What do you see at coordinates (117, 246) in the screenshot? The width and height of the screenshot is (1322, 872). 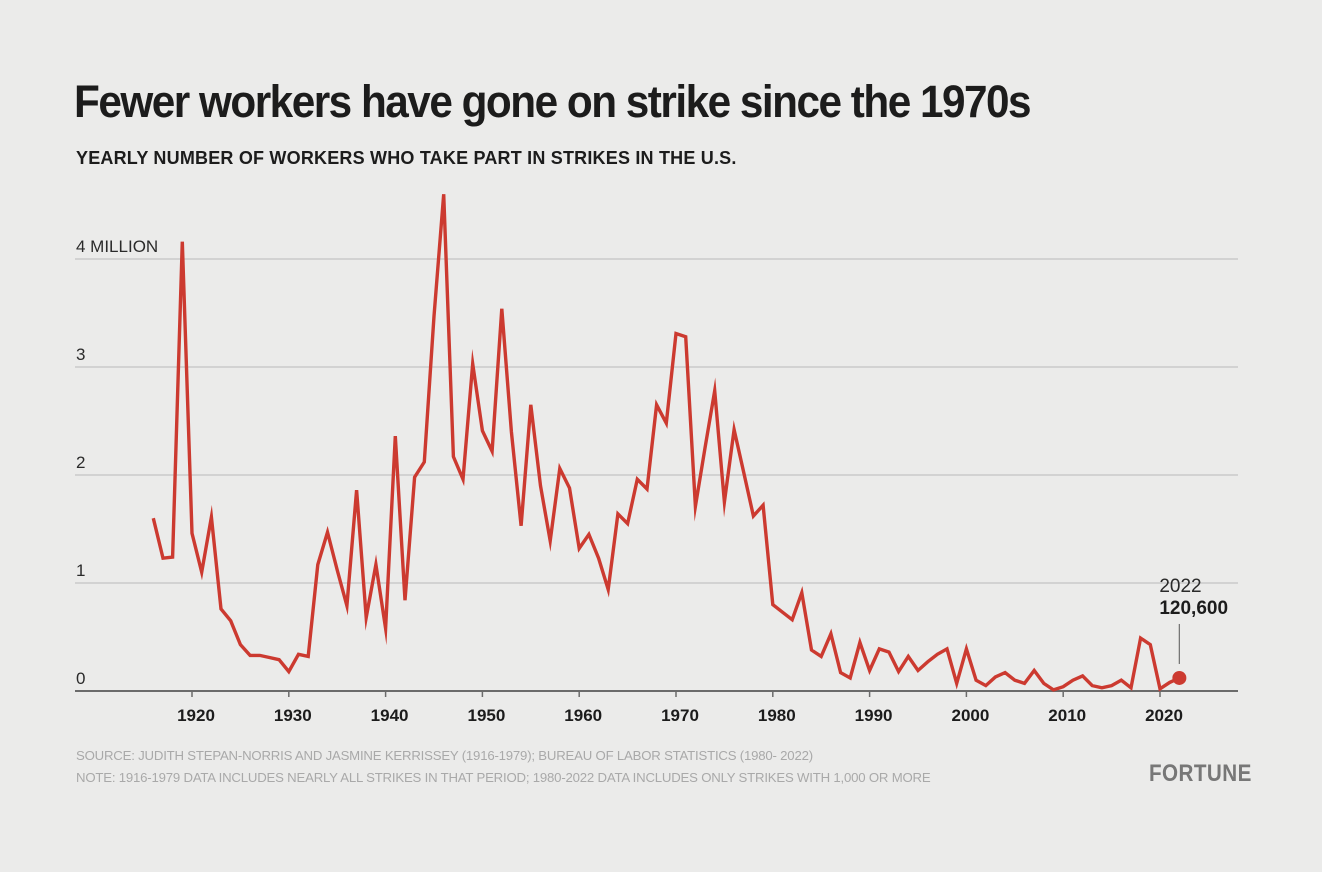 I see `y-tick-label: 4 MILLION` at bounding box center [117, 246].